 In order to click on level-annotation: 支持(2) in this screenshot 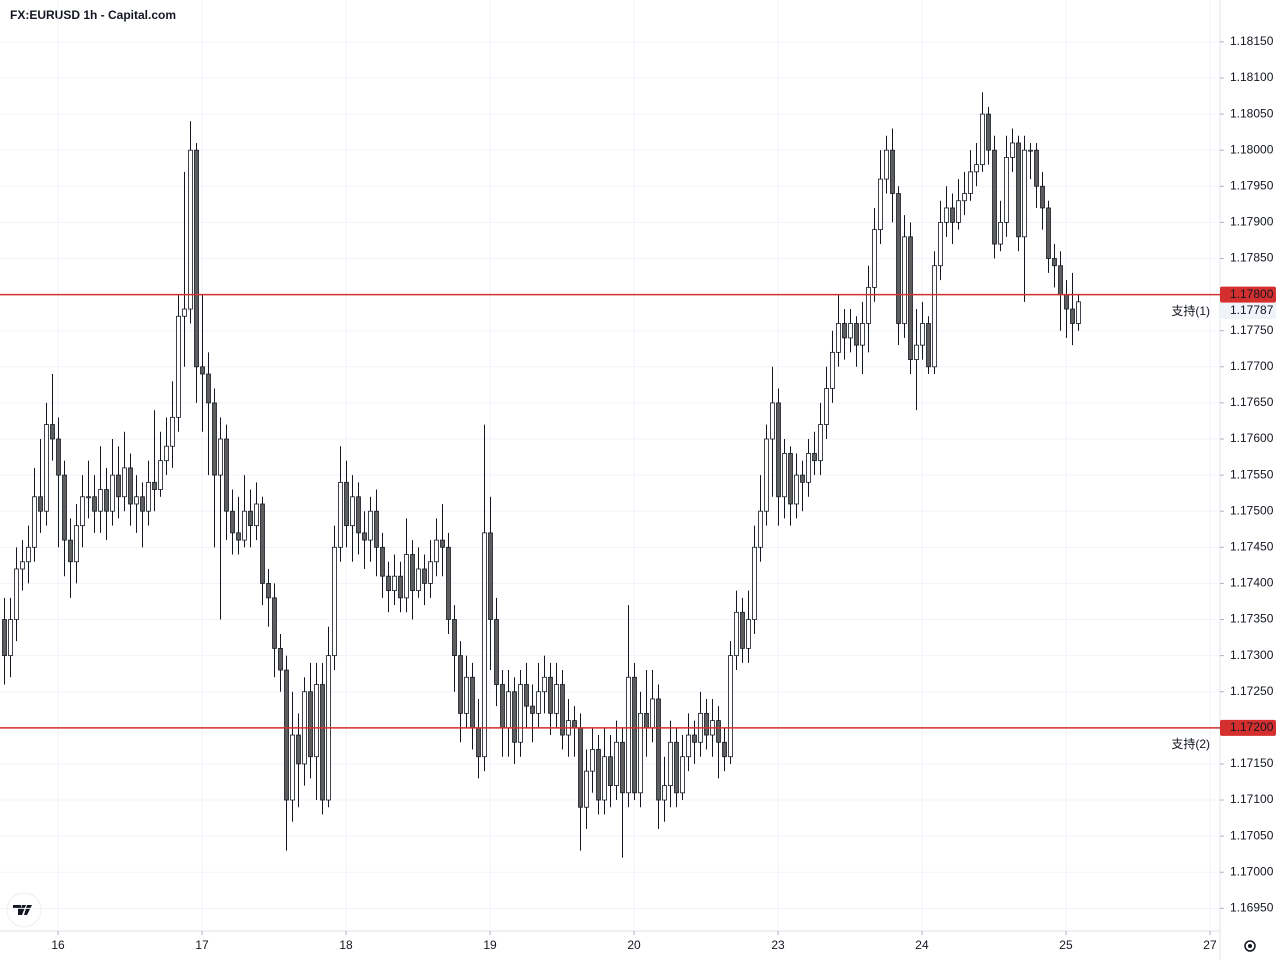, I will do `click(1190, 743)`.